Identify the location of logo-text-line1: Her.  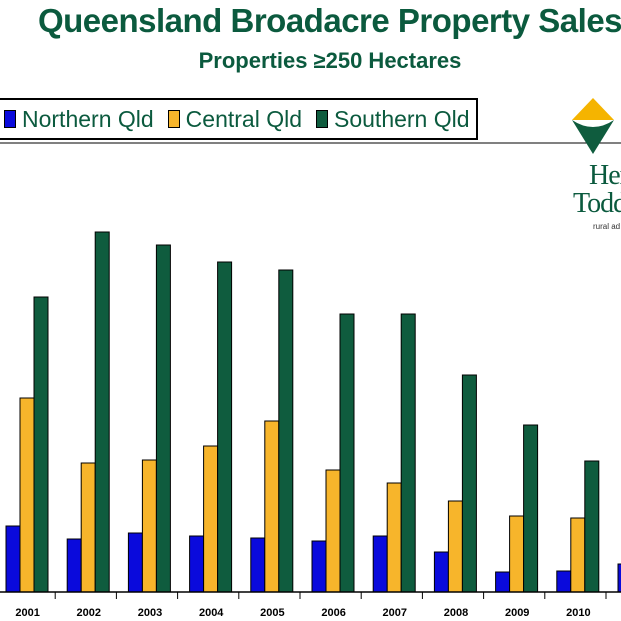
(605, 175).